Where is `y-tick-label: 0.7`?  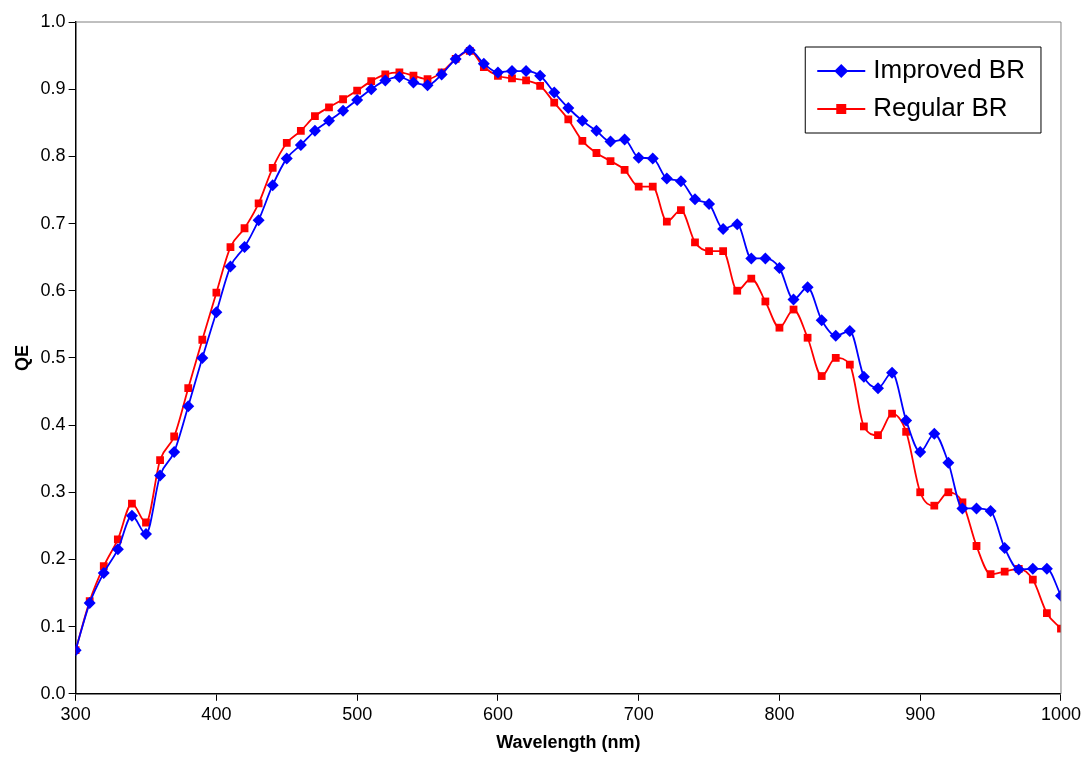 y-tick-label: 0.7 is located at coordinates (53, 222).